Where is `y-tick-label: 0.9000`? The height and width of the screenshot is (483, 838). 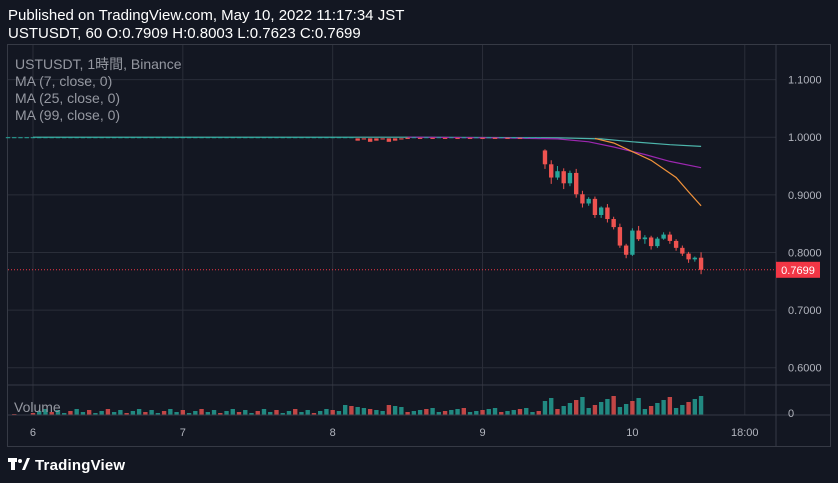
y-tick-label: 0.9000 is located at coordinates (805, 196).